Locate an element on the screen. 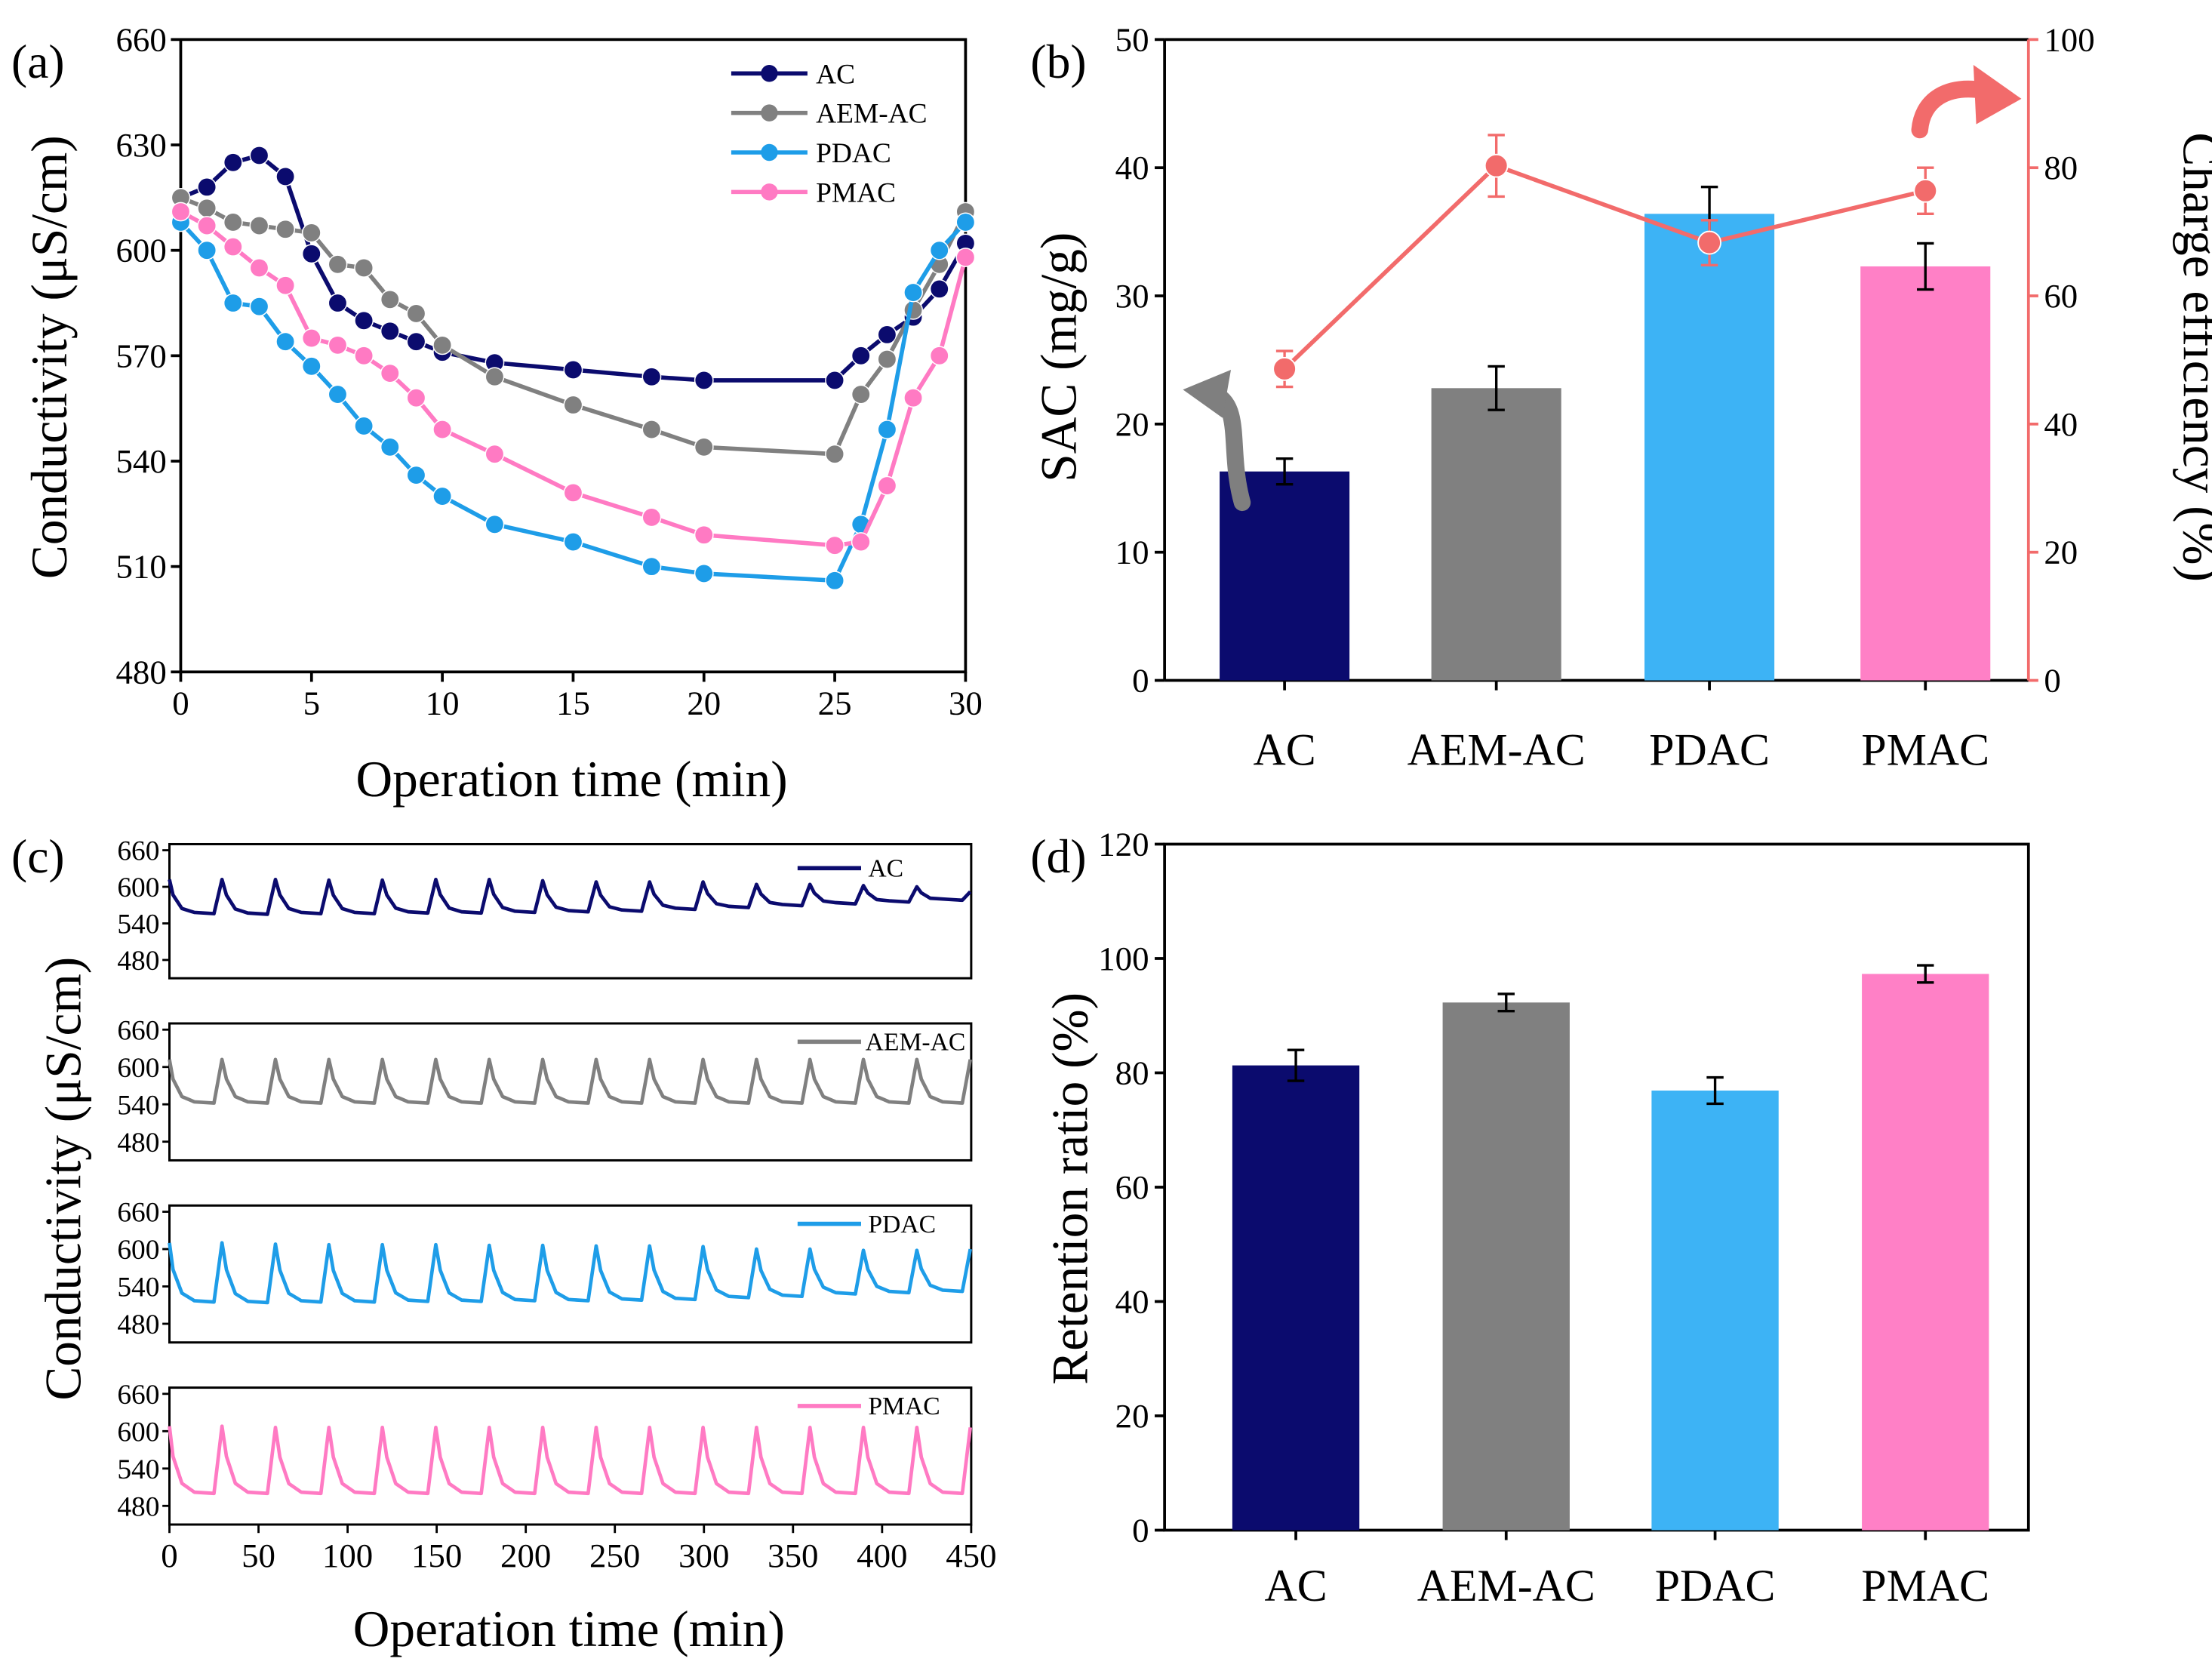 Image resolution: width=2212 pixels, height=1677 pixels. x-tick-label: 450 is located at coordinates (971, 1555).